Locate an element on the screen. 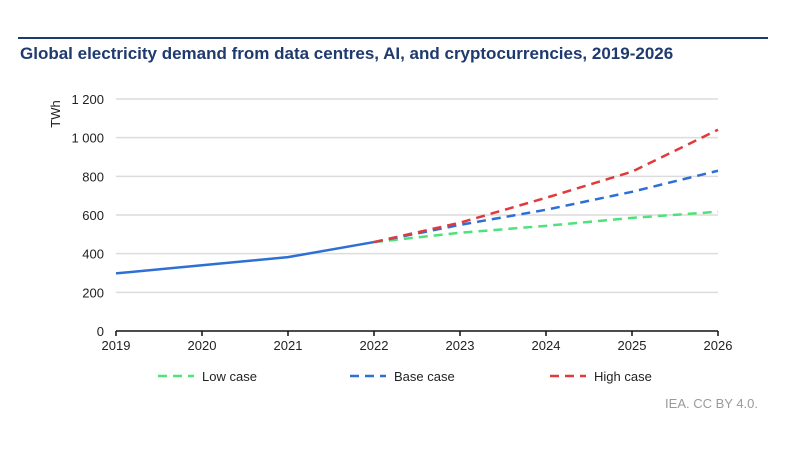 The width and height of the screenshot is (800, 450). legend-label: Low case is located at coordinates (229, 376).